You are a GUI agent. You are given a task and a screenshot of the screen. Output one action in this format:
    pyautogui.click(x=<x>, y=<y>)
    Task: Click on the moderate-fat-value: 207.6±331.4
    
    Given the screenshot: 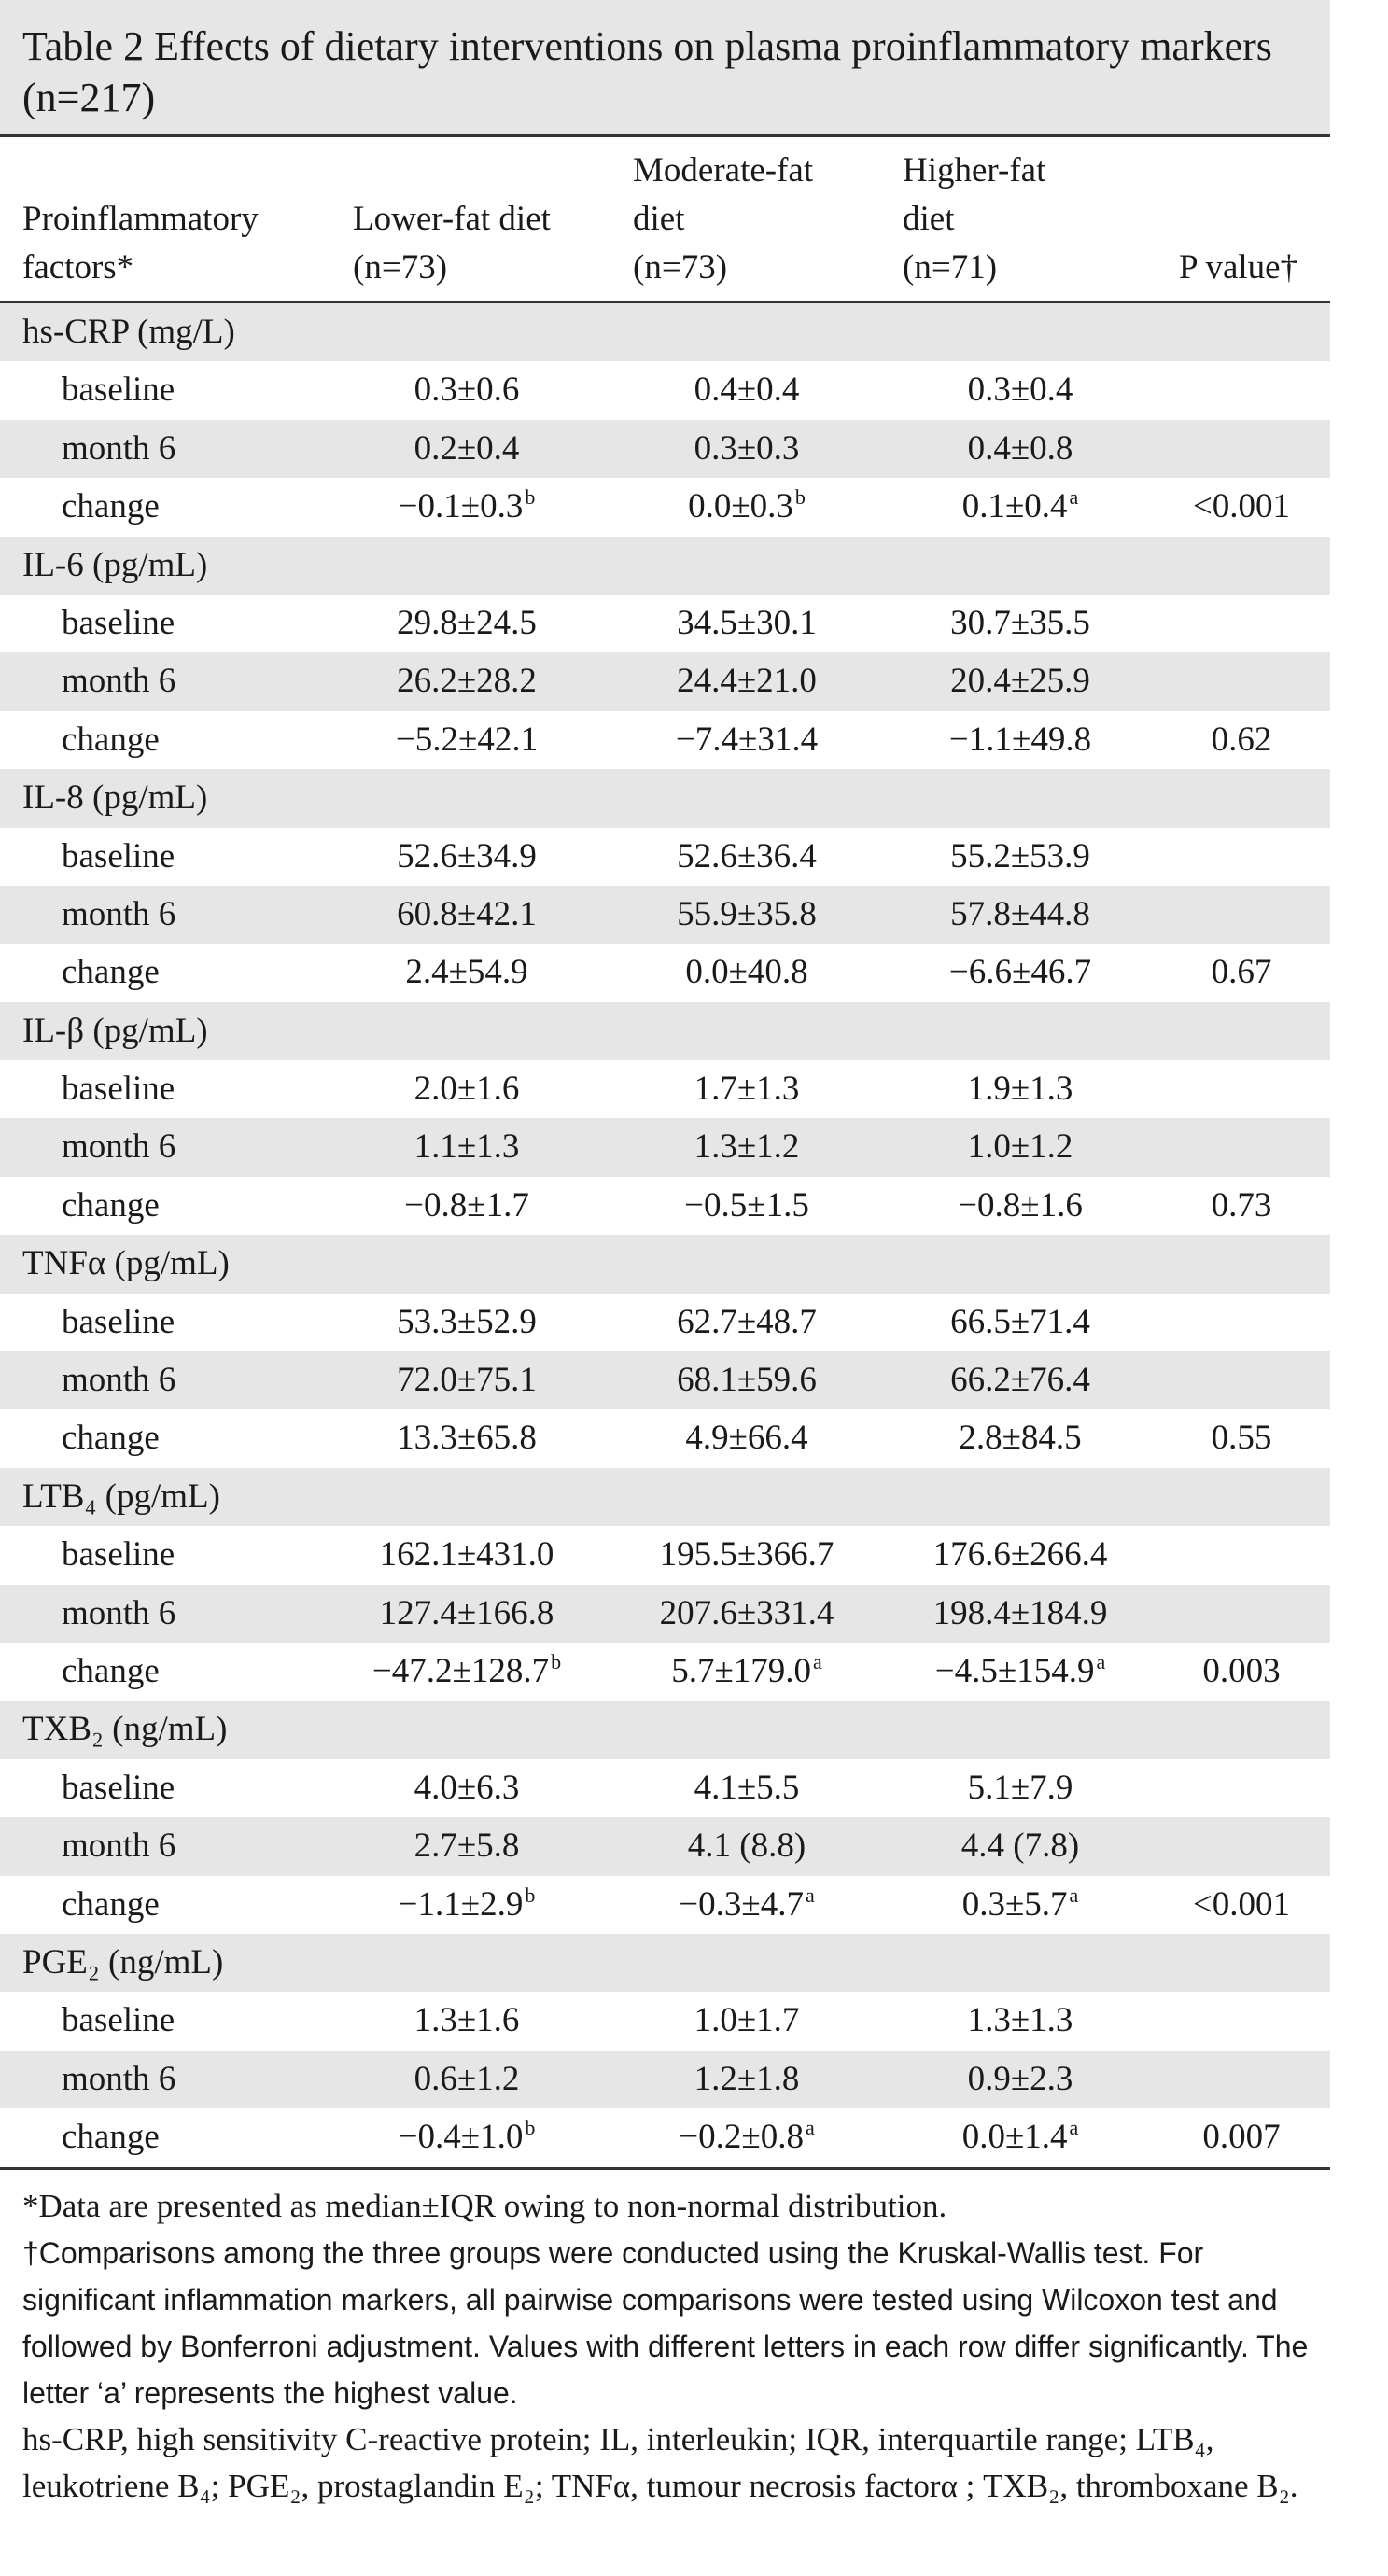 What is the action you would take?
    pyautogui.click(x=746, y=1614)
    